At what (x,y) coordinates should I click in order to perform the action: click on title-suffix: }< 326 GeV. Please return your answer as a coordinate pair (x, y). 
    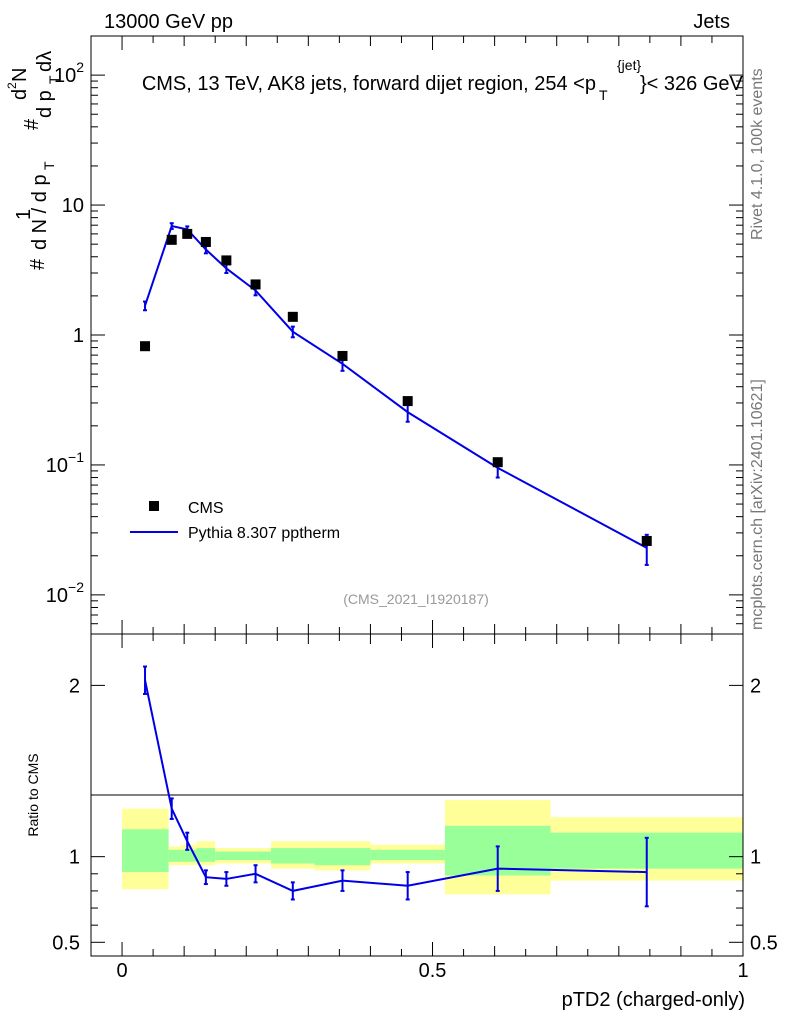
    Looking at the image, I should click on (692, 84).